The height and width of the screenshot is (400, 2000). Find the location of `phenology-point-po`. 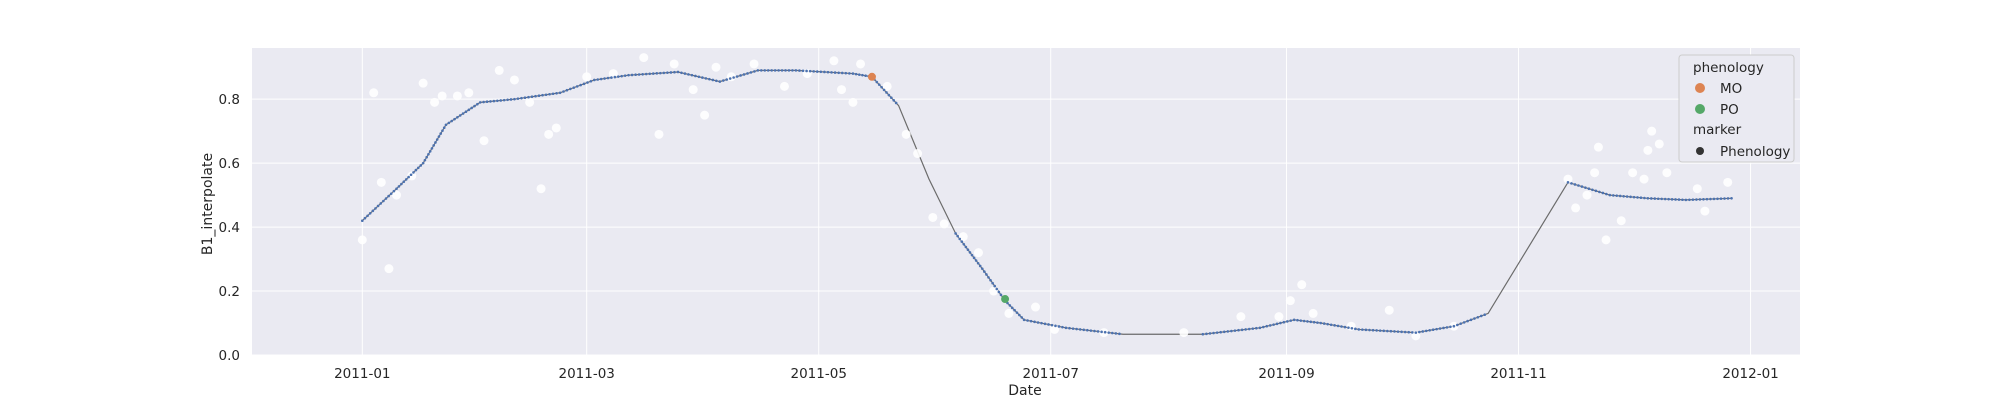

phenology-point-po is located at coordinates (1005, 299).